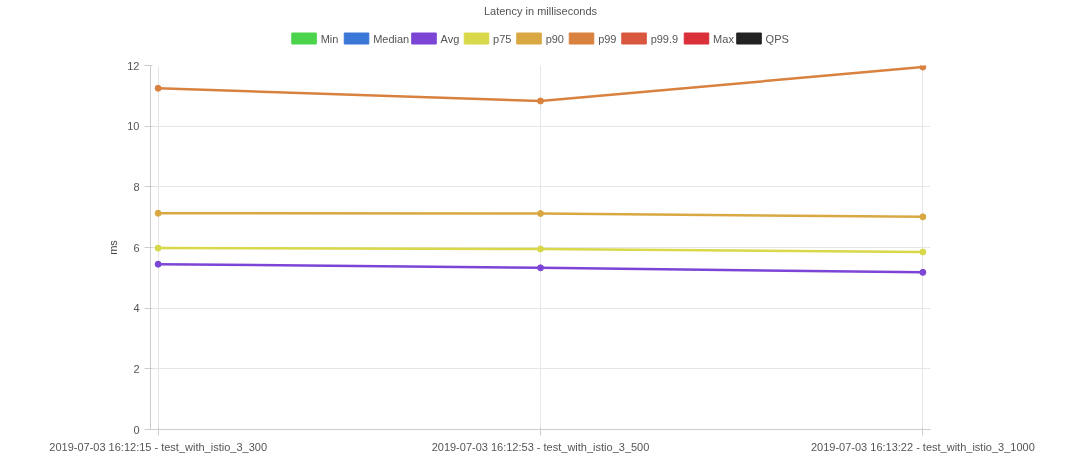 Image resolution: width=1080 pixels, height=461 pixels. I want to click on y-tick-label: 4, so click(136, 308).